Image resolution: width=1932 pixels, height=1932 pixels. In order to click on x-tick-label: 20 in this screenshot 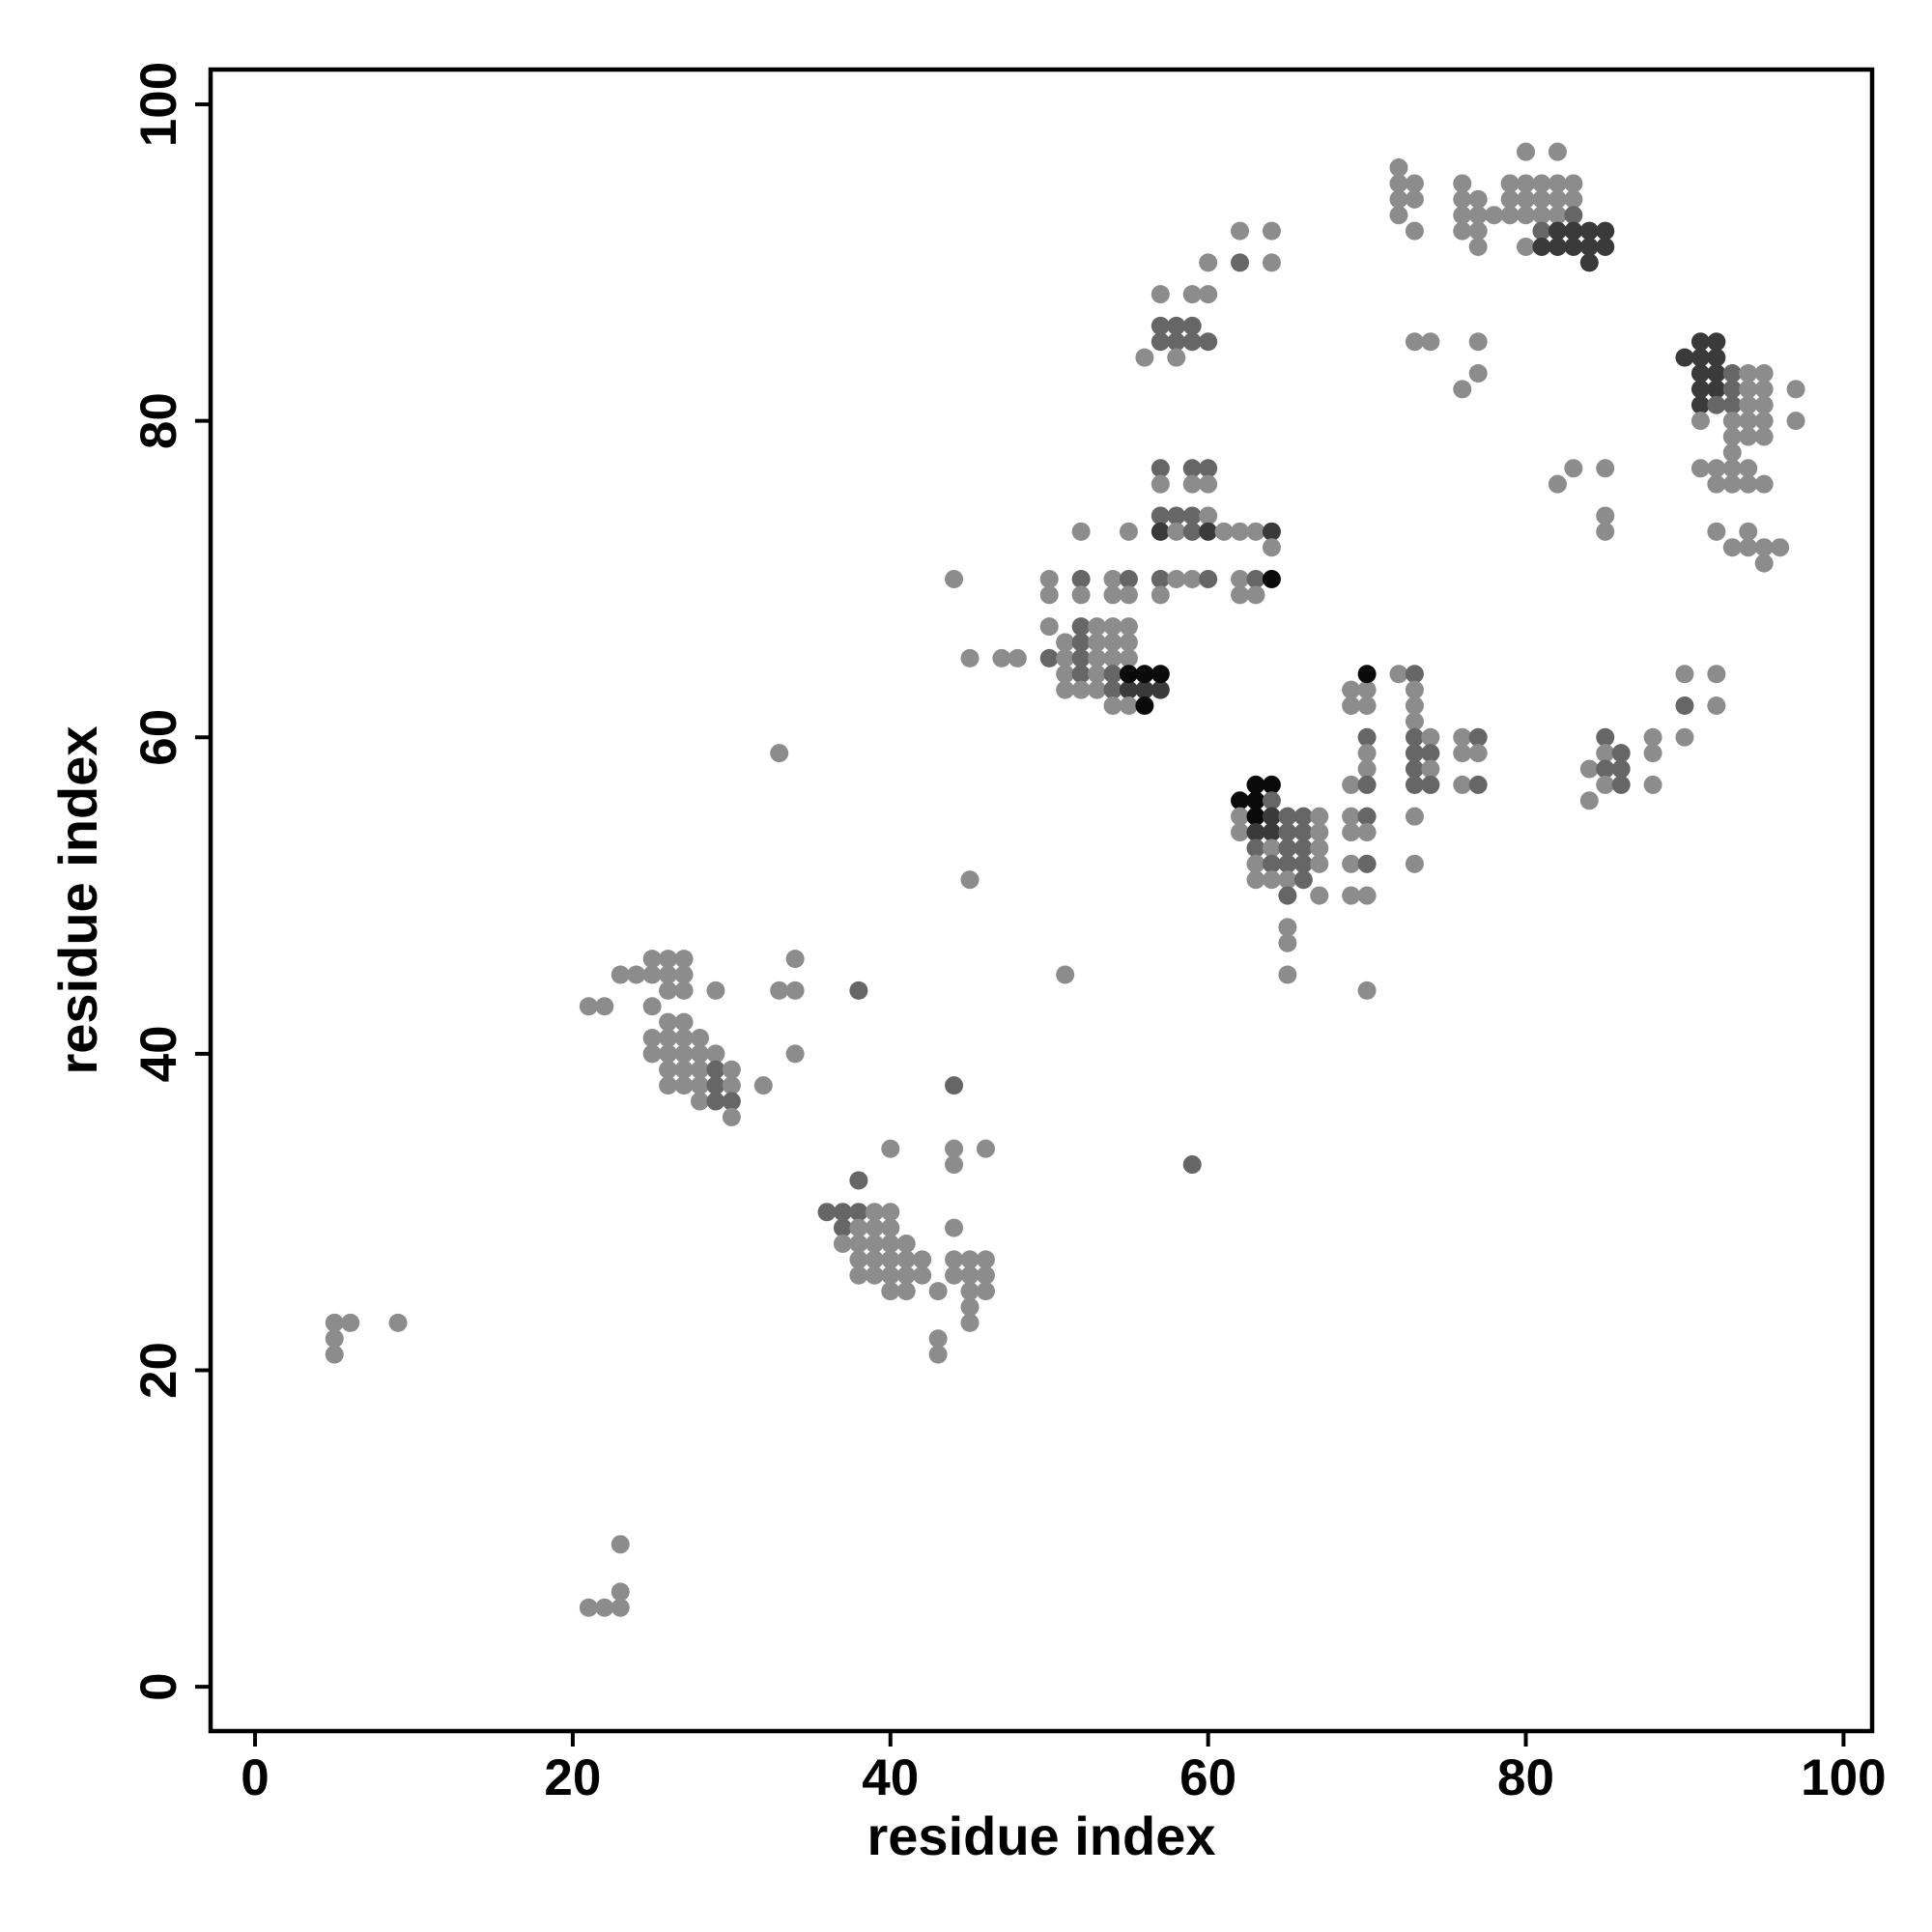, I will do `click(572, 1777)`.